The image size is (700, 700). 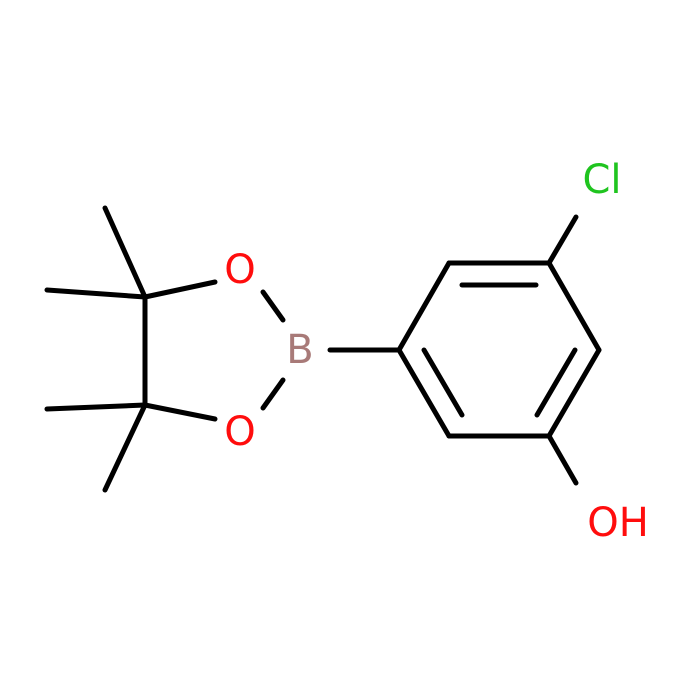 What do you see at coordinates (299, 350) in the screenshot?
I see `atom-label: B` at bounding box center [299, 350].